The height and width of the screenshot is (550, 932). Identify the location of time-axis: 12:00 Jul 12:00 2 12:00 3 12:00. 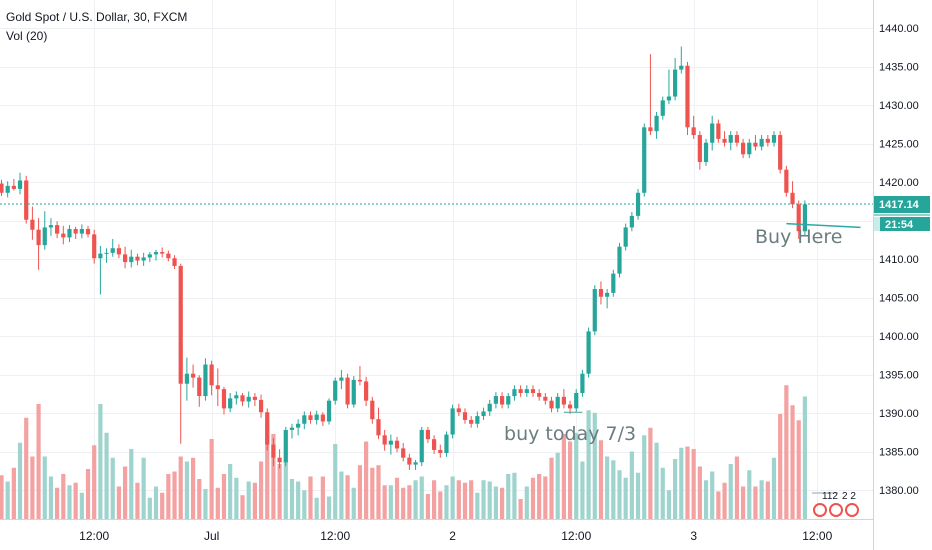
(455, 536).